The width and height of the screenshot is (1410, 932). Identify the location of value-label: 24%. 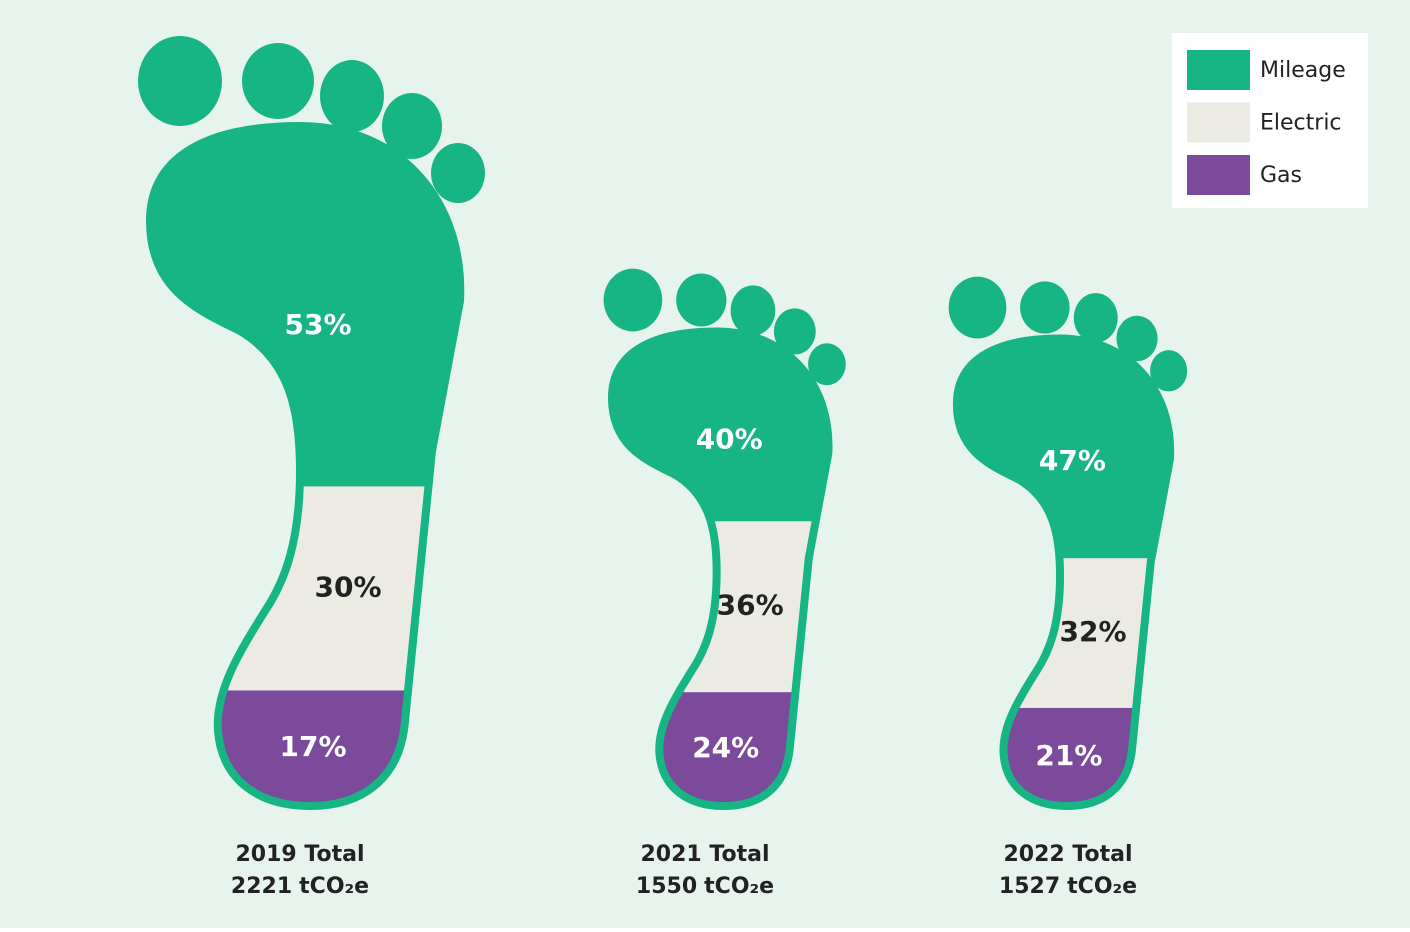
(725, 747).